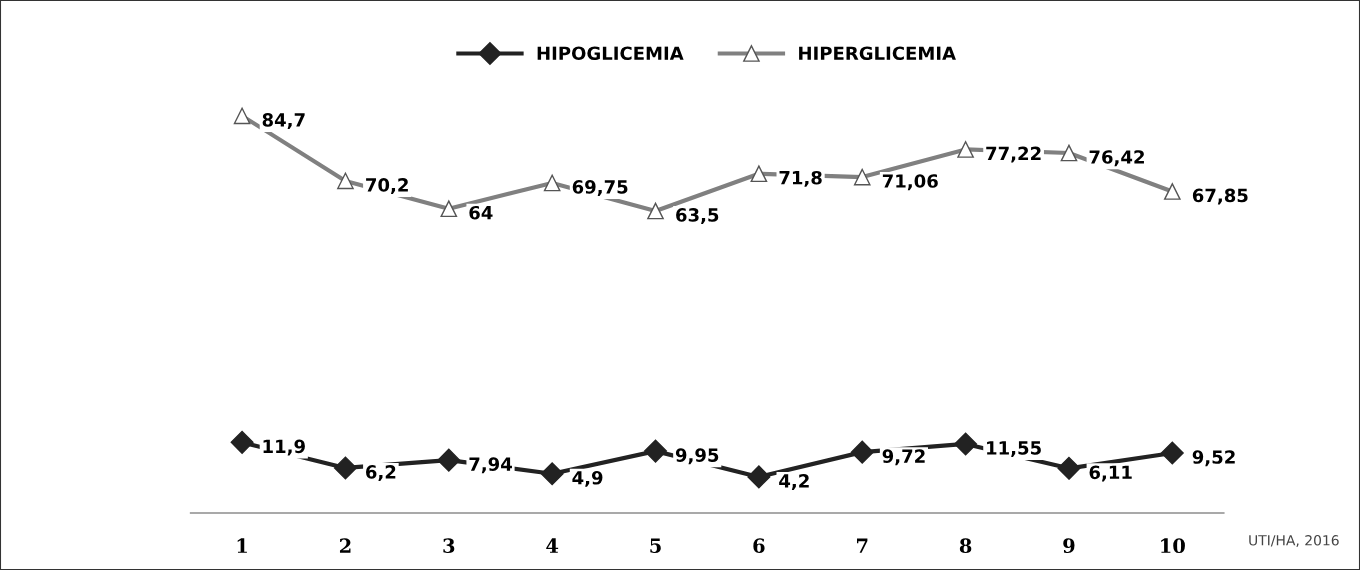  What do you see at coordinates (449, 546) in the screenshot?
I see `x-tick-label: 3` at bounding box center [449, 546].